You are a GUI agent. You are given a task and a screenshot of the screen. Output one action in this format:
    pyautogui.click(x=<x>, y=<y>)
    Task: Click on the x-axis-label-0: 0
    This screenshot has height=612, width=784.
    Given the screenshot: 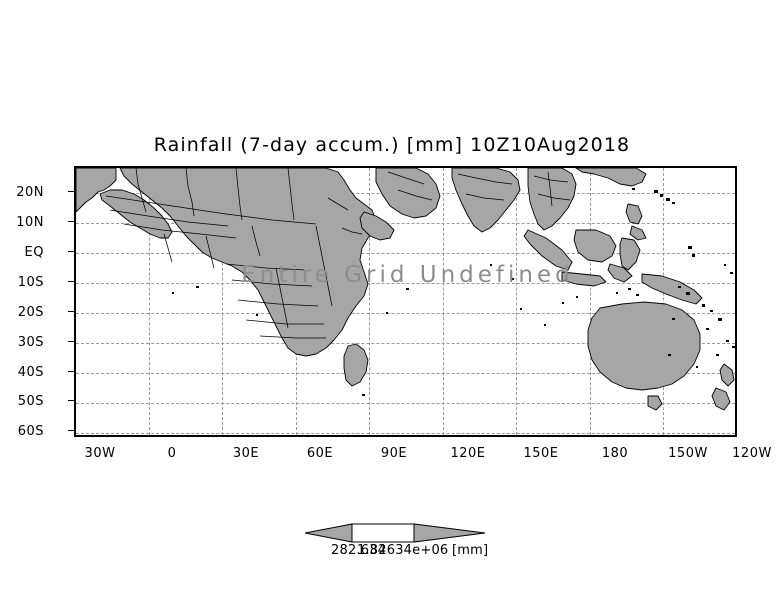 What is the action you would take?
    pyautogui.click(x=172, y=453)
    